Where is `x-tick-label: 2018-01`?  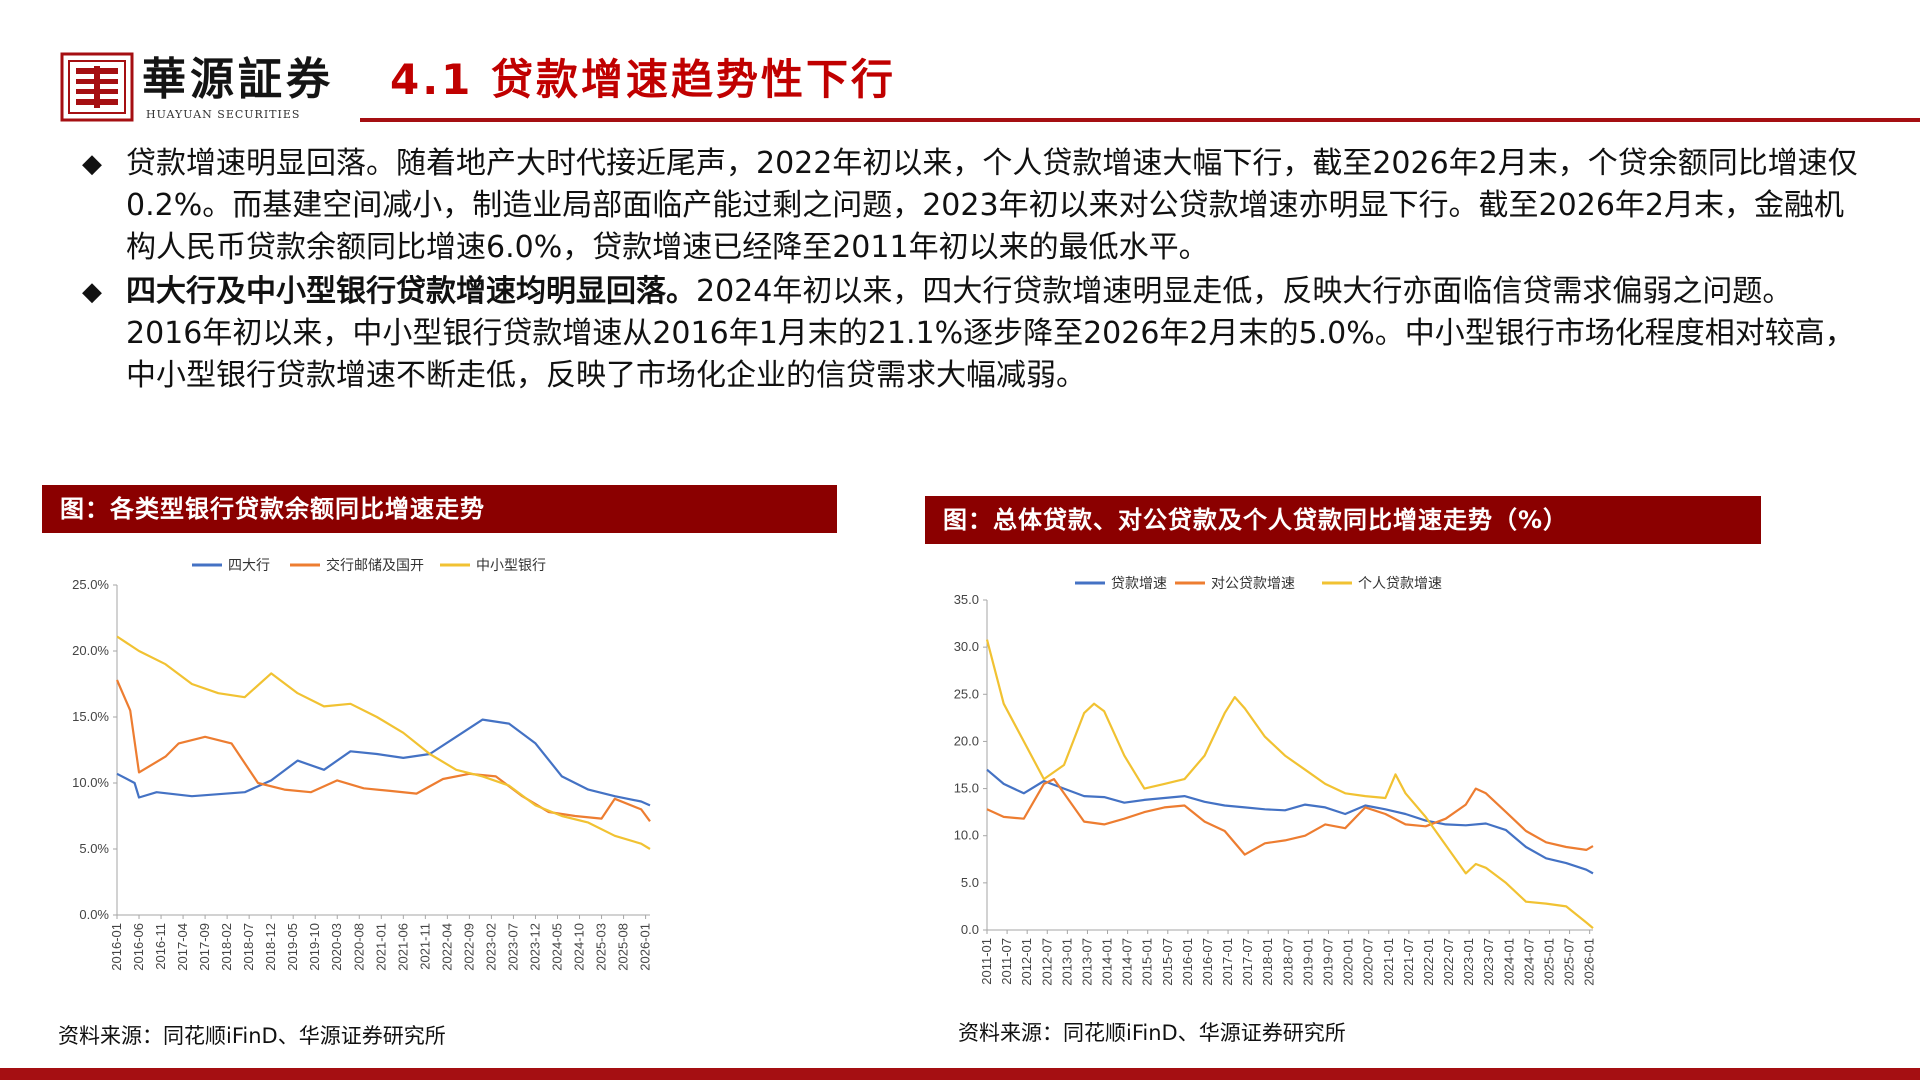
x-tick-label: 2018-01 is located at coordinates (1267, 962).